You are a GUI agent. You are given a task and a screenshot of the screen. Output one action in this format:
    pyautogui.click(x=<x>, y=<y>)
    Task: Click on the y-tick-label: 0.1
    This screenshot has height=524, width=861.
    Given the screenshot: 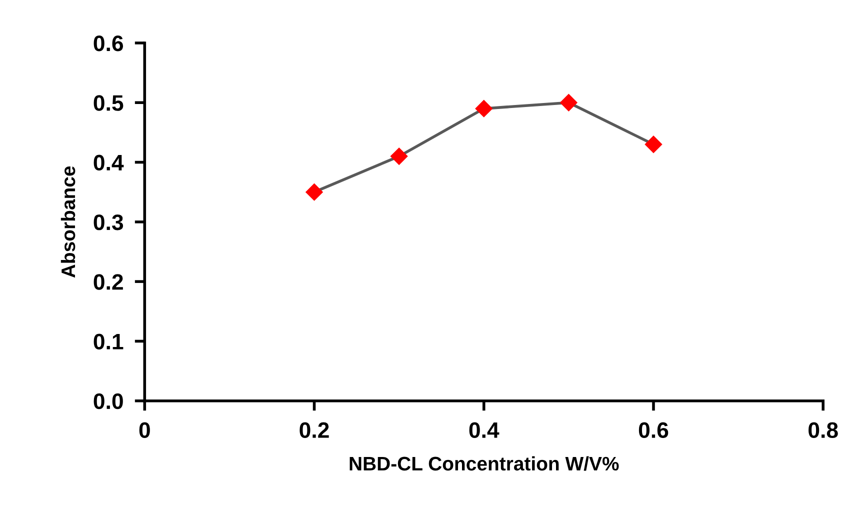 What is the action you would take?
    pyautogui.click(x=109, y=342)
    